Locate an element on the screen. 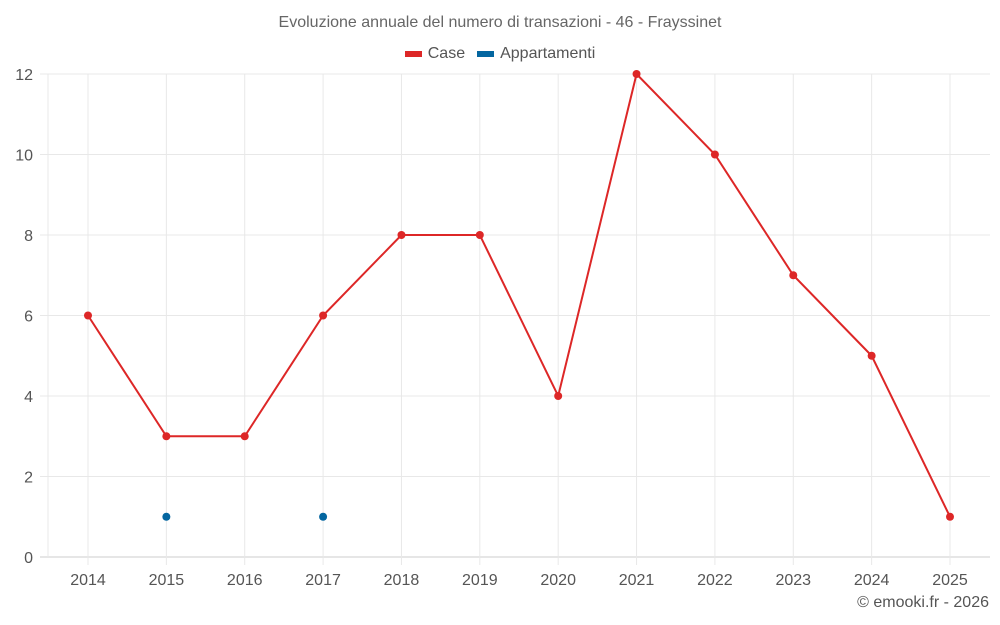 The width and height of the screenshot is (1000, 625). x-tick-label: 2016 is located at coordinates (245, 580).